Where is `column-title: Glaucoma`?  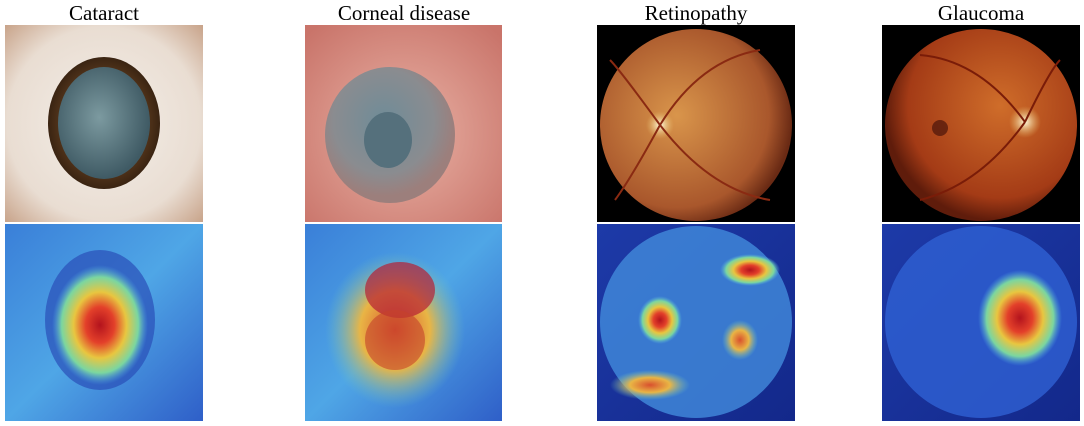
column-title: Glaucoma is located at coordinates (981, 13).